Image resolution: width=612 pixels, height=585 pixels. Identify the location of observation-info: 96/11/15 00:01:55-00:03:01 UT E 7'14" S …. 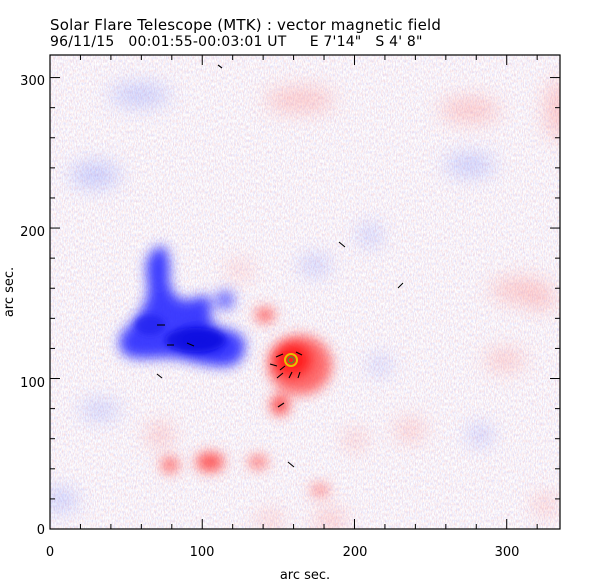
(236, 42).